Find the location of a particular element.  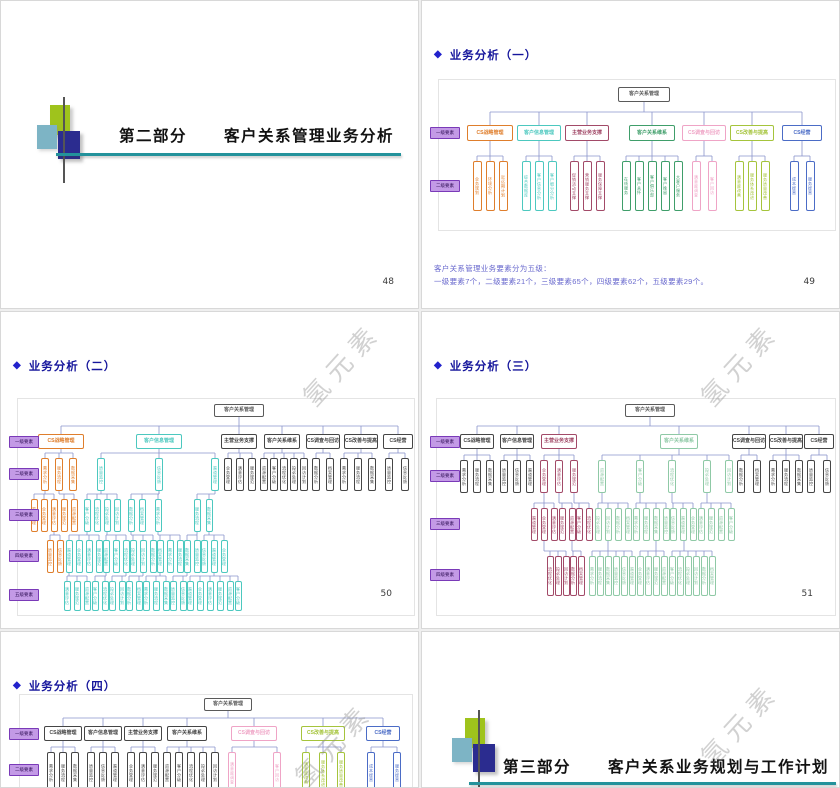

org-leaf-node: 客户挽留 is located at coordinates (665, 186).